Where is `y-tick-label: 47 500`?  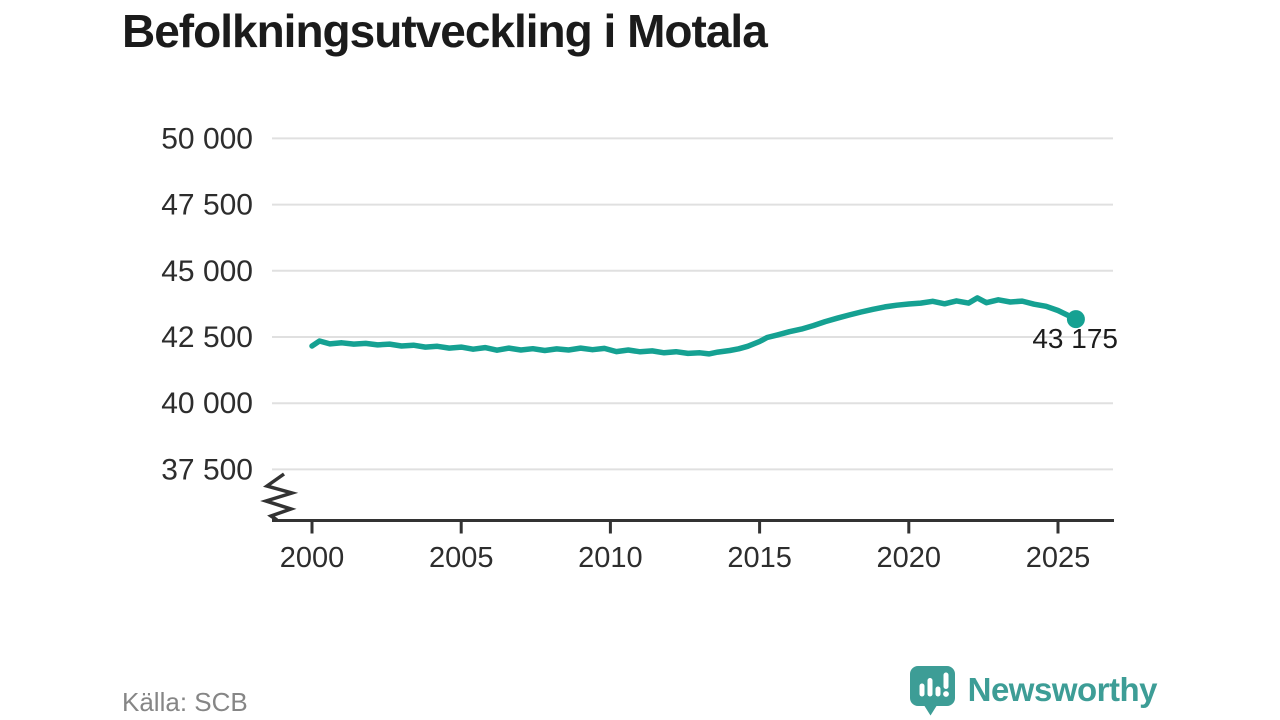
y-tick-label: 47 500 is located at coordinates (207, 205).